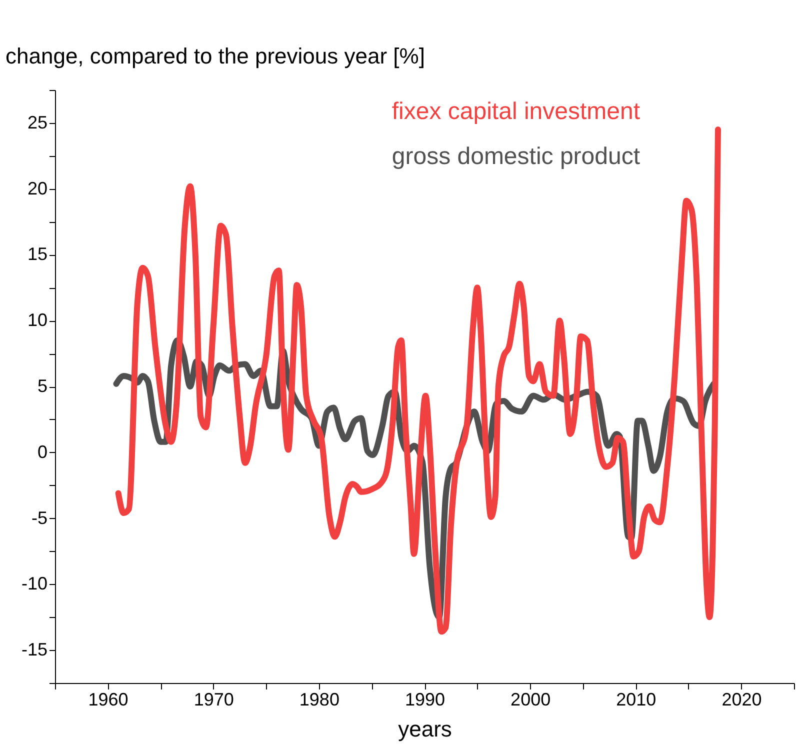 This screenshot has width=806, height=749. Describe the element at coordinates (42, 386) in the screenshot. I see `y-tick-label: 5` at that location.